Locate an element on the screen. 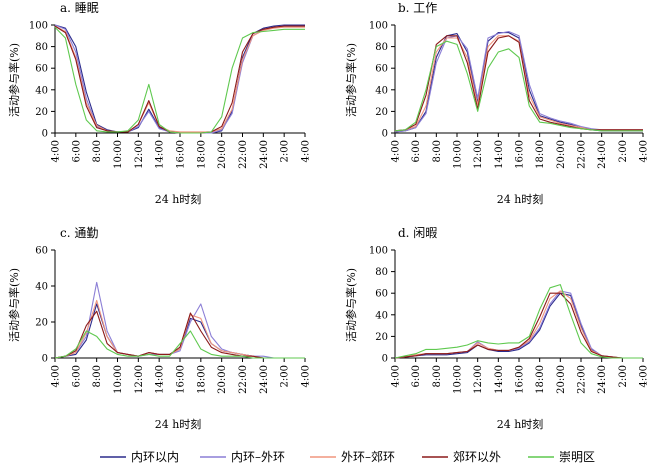  legend: 内环以内 内环–外环 外环–郊环 郊环以外 崇明区 is located at coordinates (347, 457).